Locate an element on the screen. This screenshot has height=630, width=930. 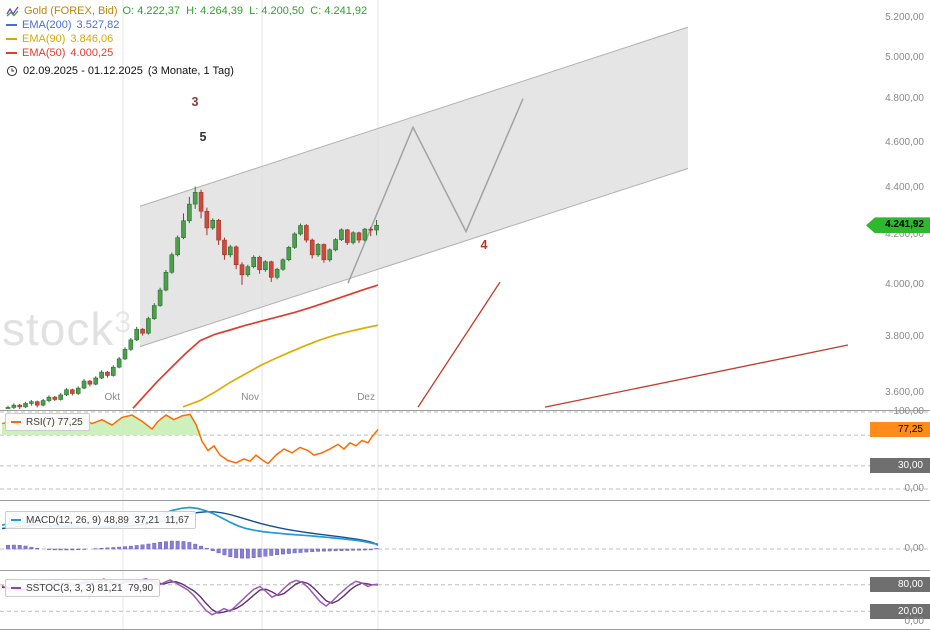
sstoc-legend: SSTOC(3, 3, 3) 81,21 79,90 is located at coordinates (83, 588).